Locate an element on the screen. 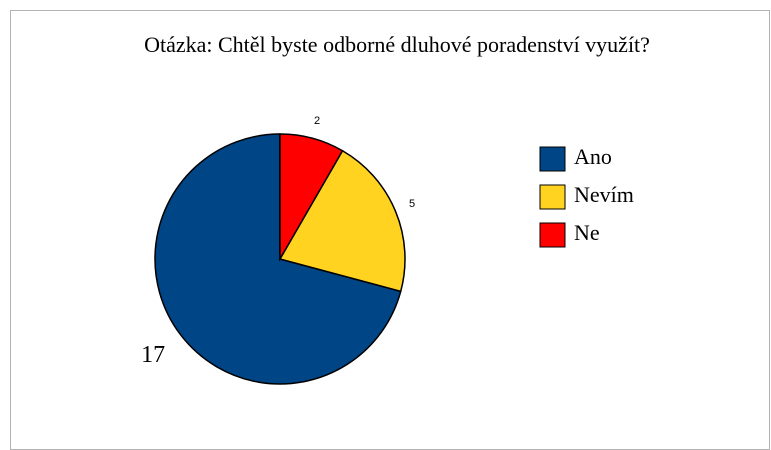 This screenshot has width=771, height=450. legend-label: Ano is located at coordinates (593, 156).